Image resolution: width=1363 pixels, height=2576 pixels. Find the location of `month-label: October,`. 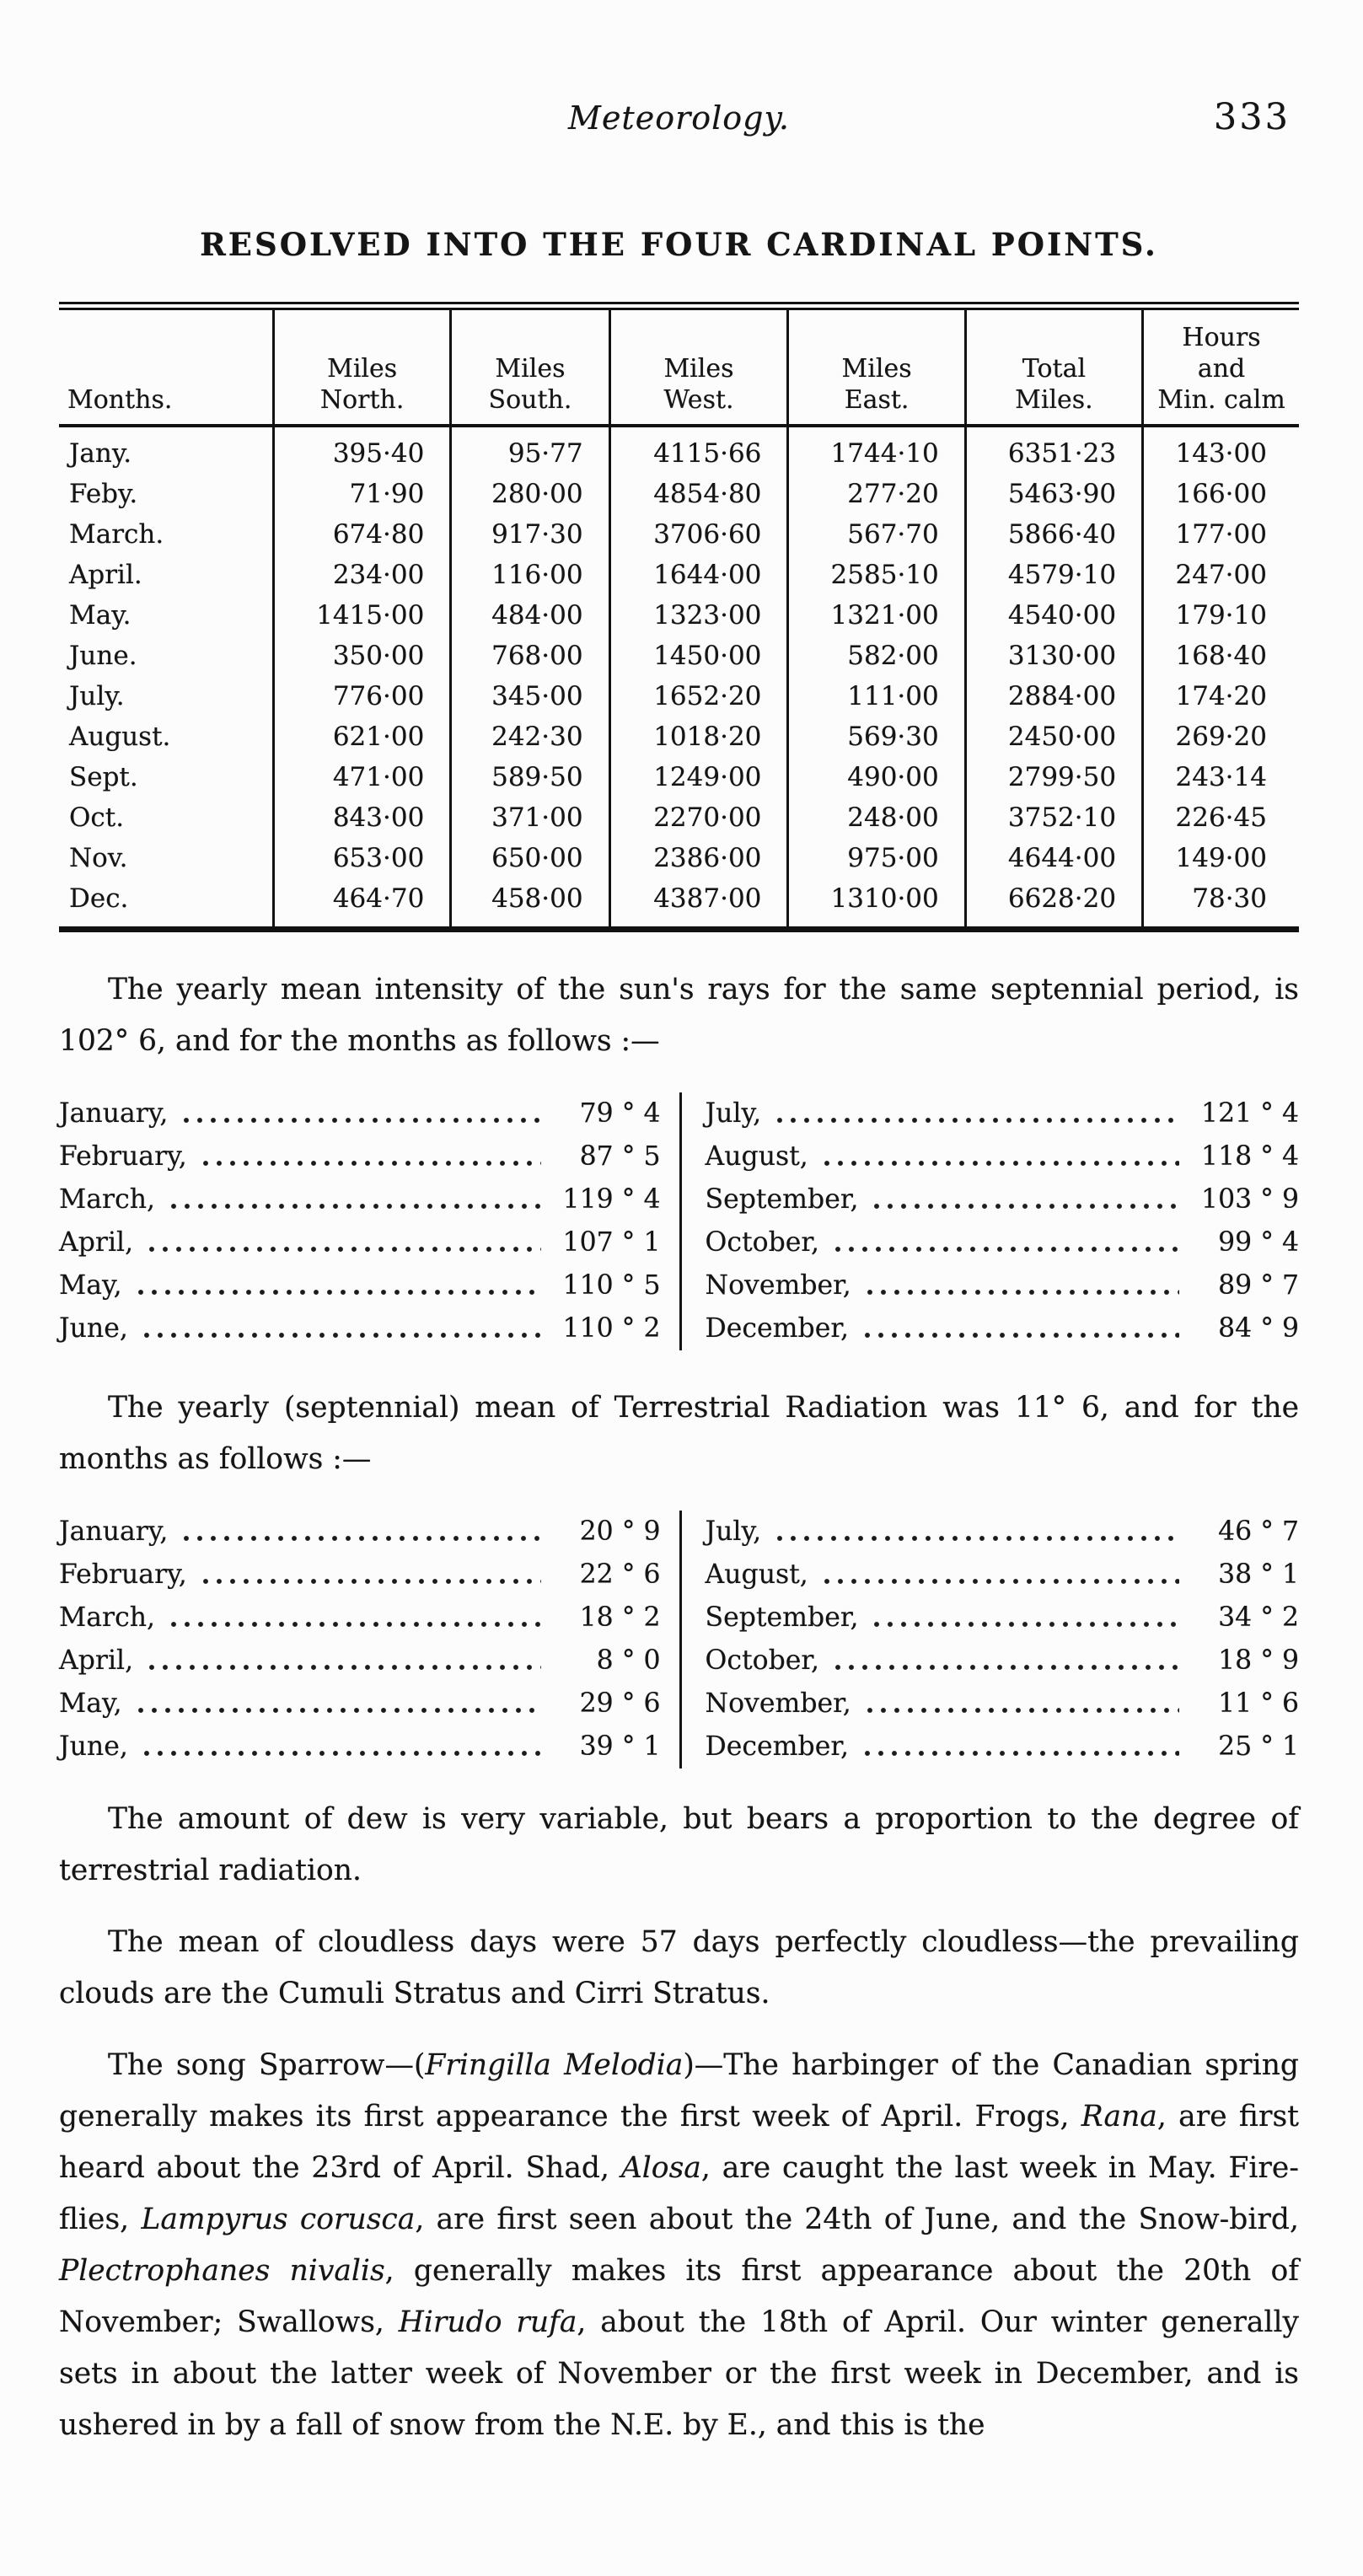

month-label: October, is located at coordinates (762, 1660).